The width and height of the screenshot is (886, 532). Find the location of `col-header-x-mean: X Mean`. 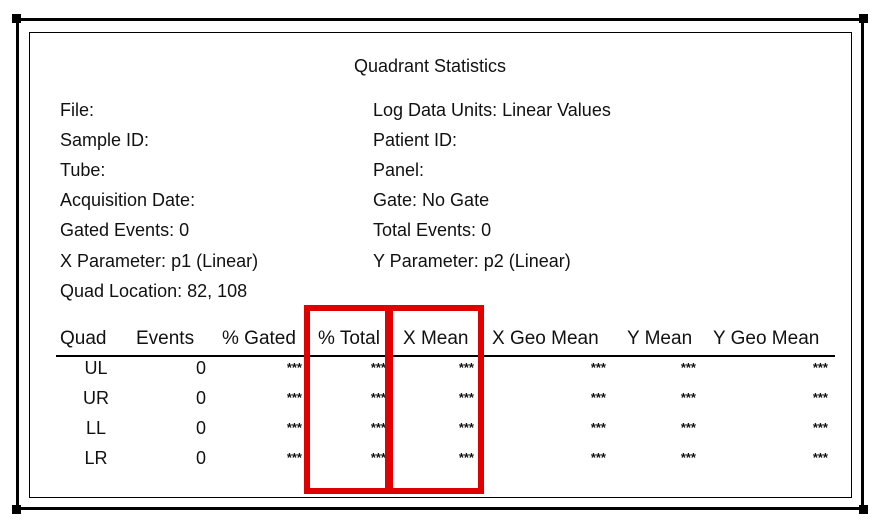

col-header-x-mean: X Mean is located at coordinates (436, 338).